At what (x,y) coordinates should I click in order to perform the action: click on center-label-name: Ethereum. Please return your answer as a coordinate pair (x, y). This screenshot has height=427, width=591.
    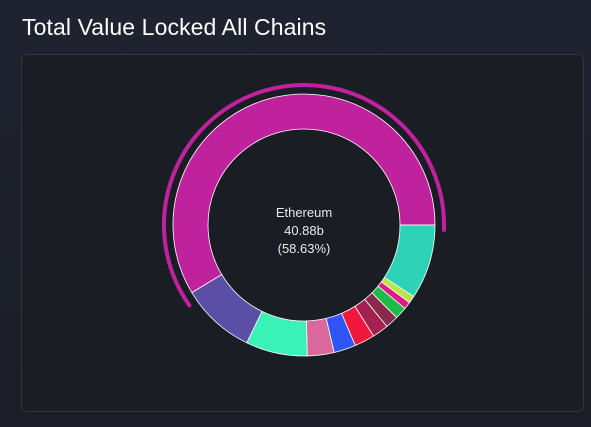
    Looking at the image, I should click on (304, 212).